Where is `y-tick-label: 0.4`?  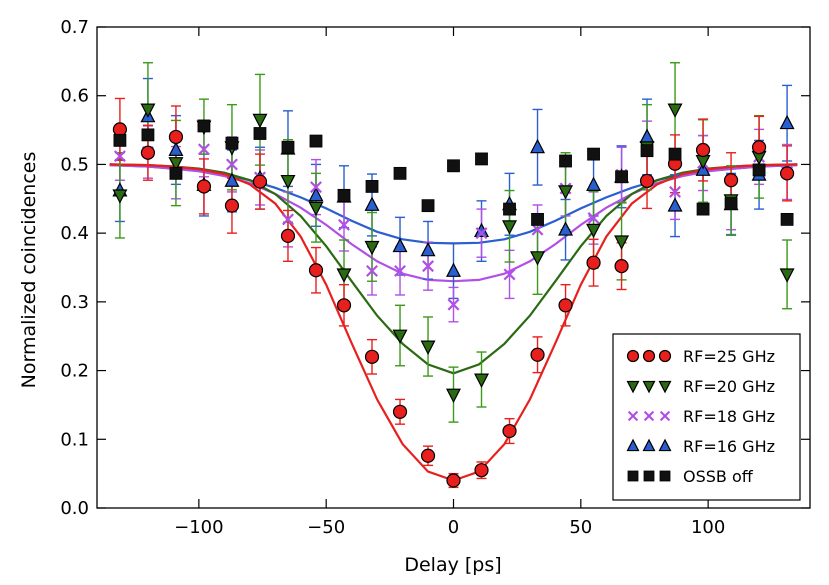 y-tick-label: 0.4 is located at coordinates (74, 233).